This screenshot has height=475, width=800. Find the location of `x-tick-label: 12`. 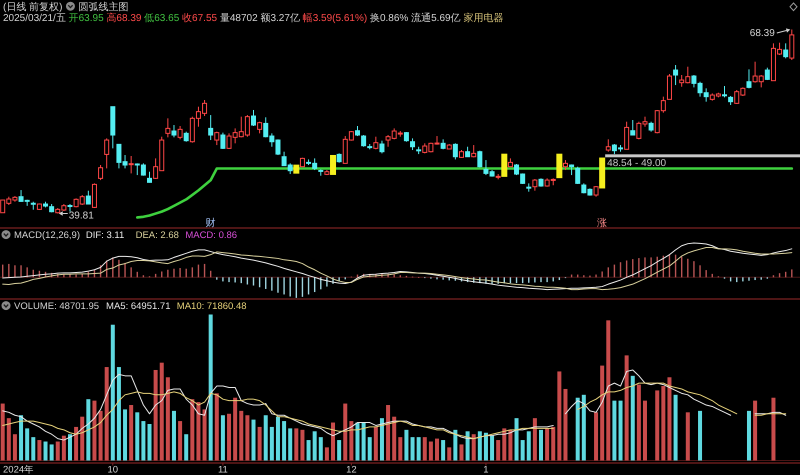

x-tick-label: 12 is located at coordinates (351, 469).